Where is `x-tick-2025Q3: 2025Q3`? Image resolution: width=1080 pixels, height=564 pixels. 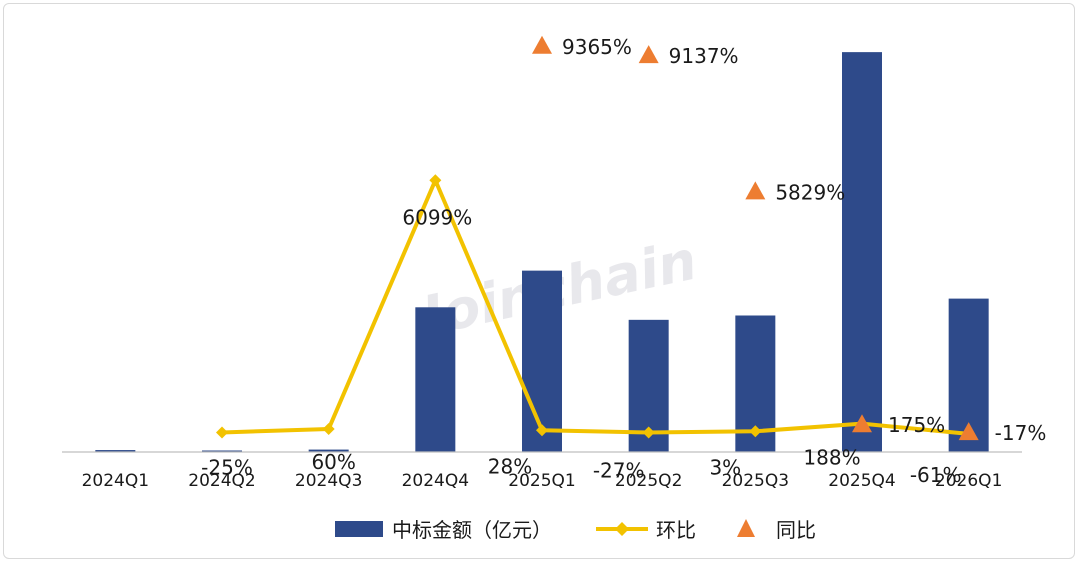
x-tick-2025Q3: 2025Q3 is located at coordinates (755, 481).